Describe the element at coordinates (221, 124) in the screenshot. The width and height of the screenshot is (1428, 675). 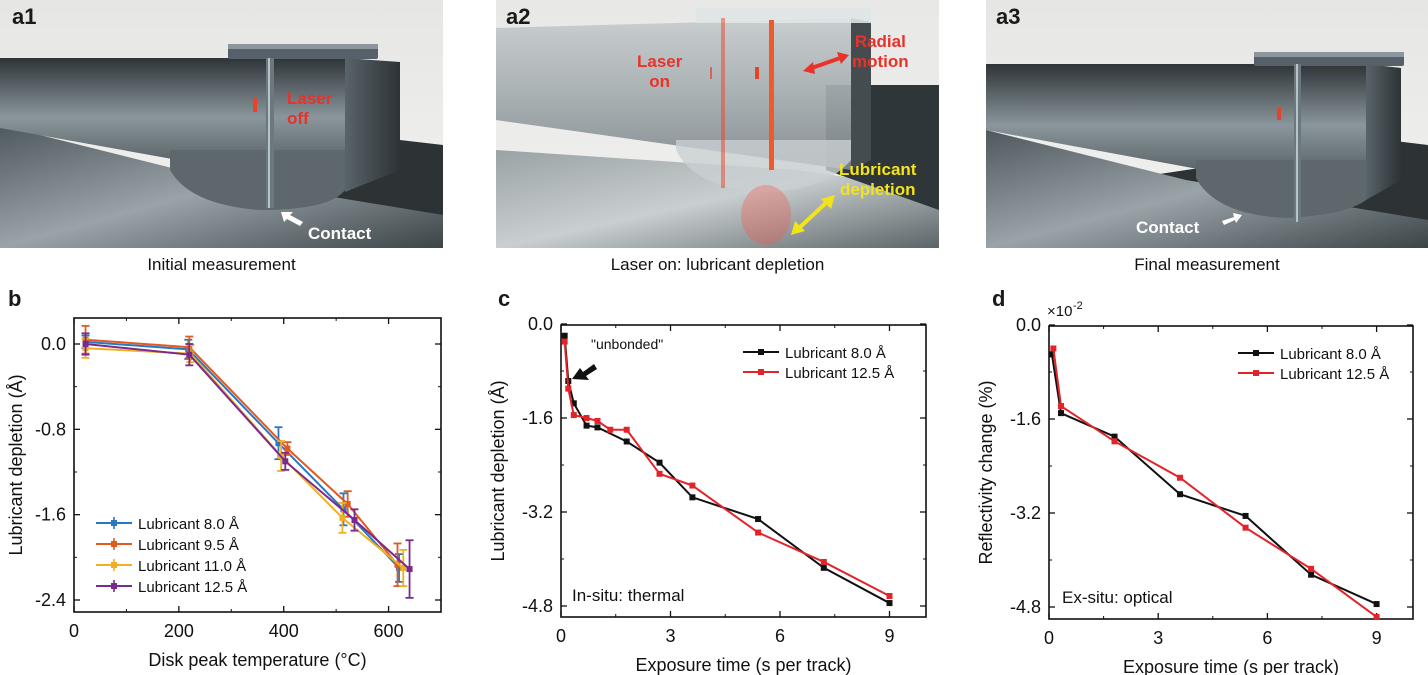
I see `panel-a1-illustration` at that location.